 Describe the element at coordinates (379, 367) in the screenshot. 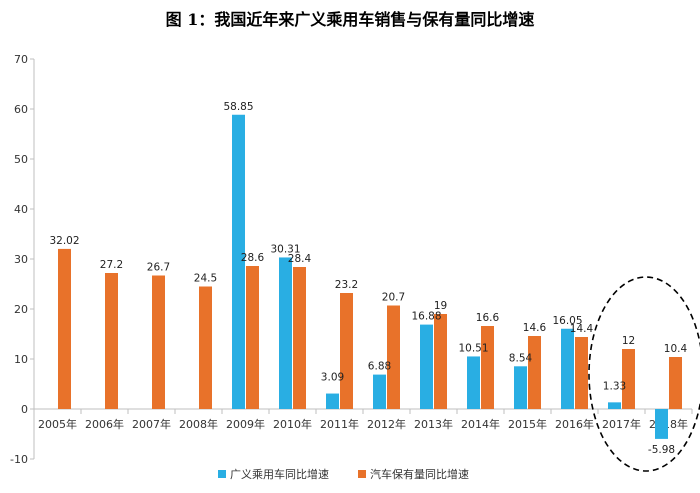

I see `data-label: 6.88` at that location.